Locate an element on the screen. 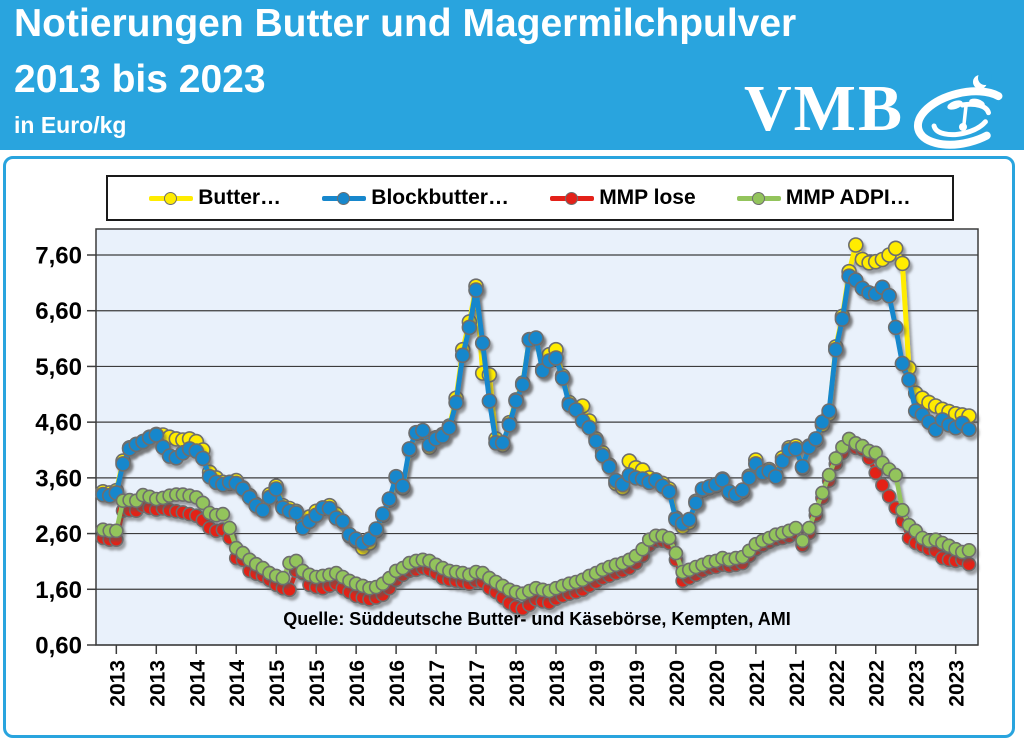  svg-text: 7,60 is located at coordinates (58, 256).